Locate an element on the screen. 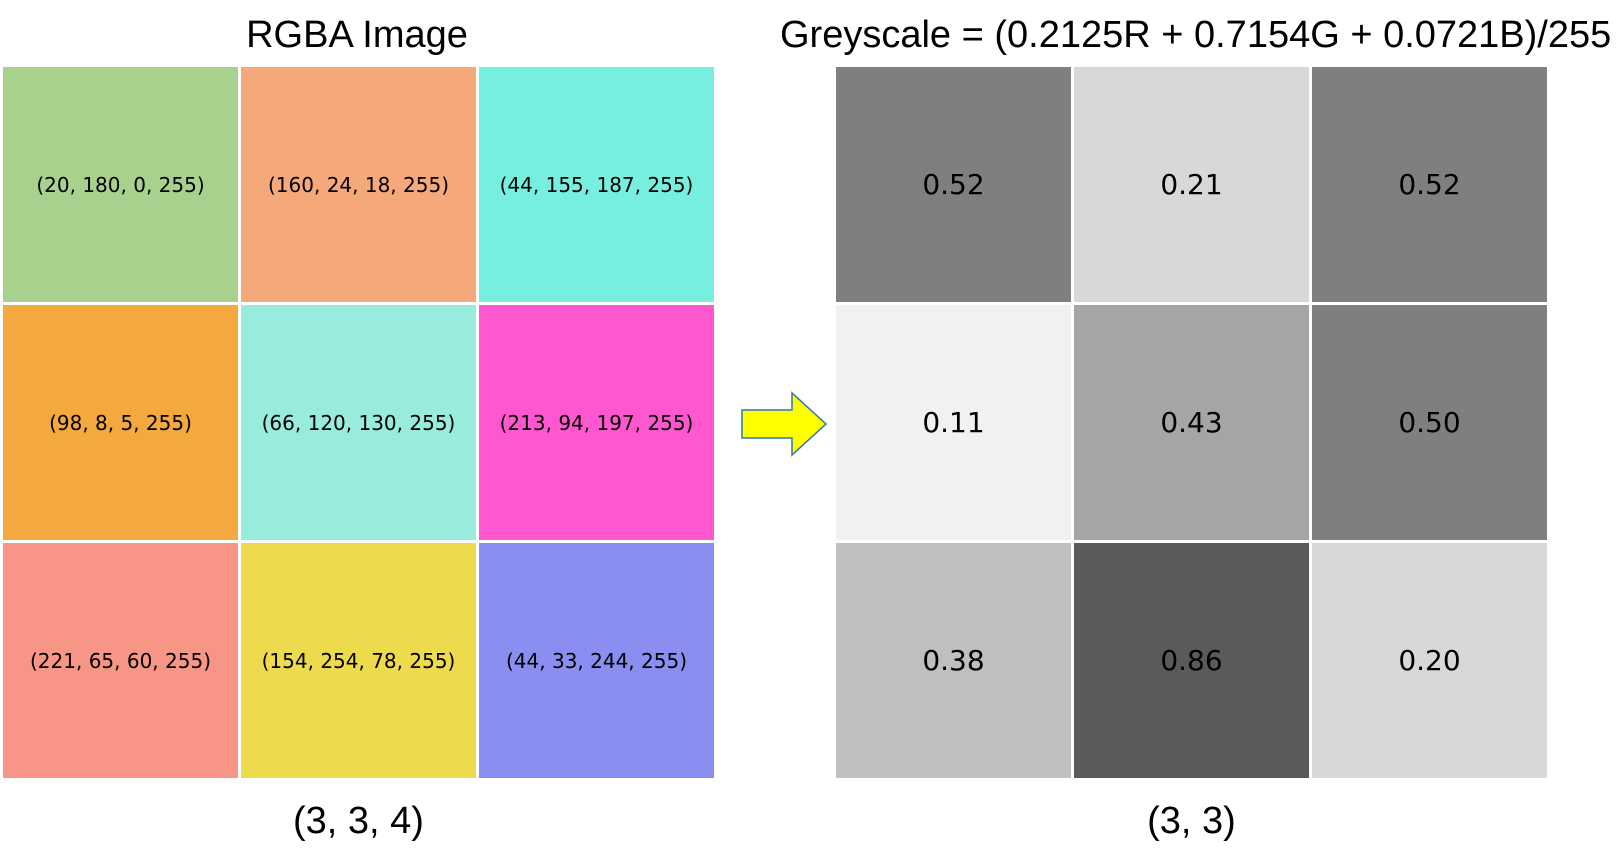  rgba-cell-r2c0: (221, 65, 60, 255) is located at coordinates (120, 660).